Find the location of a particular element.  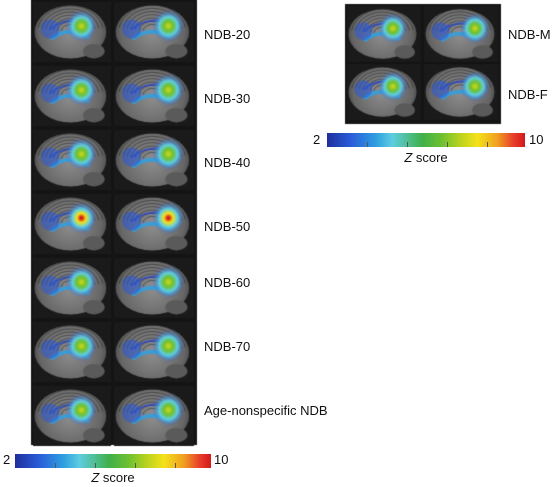

colorbar-left is located at coordinates (113, 461).